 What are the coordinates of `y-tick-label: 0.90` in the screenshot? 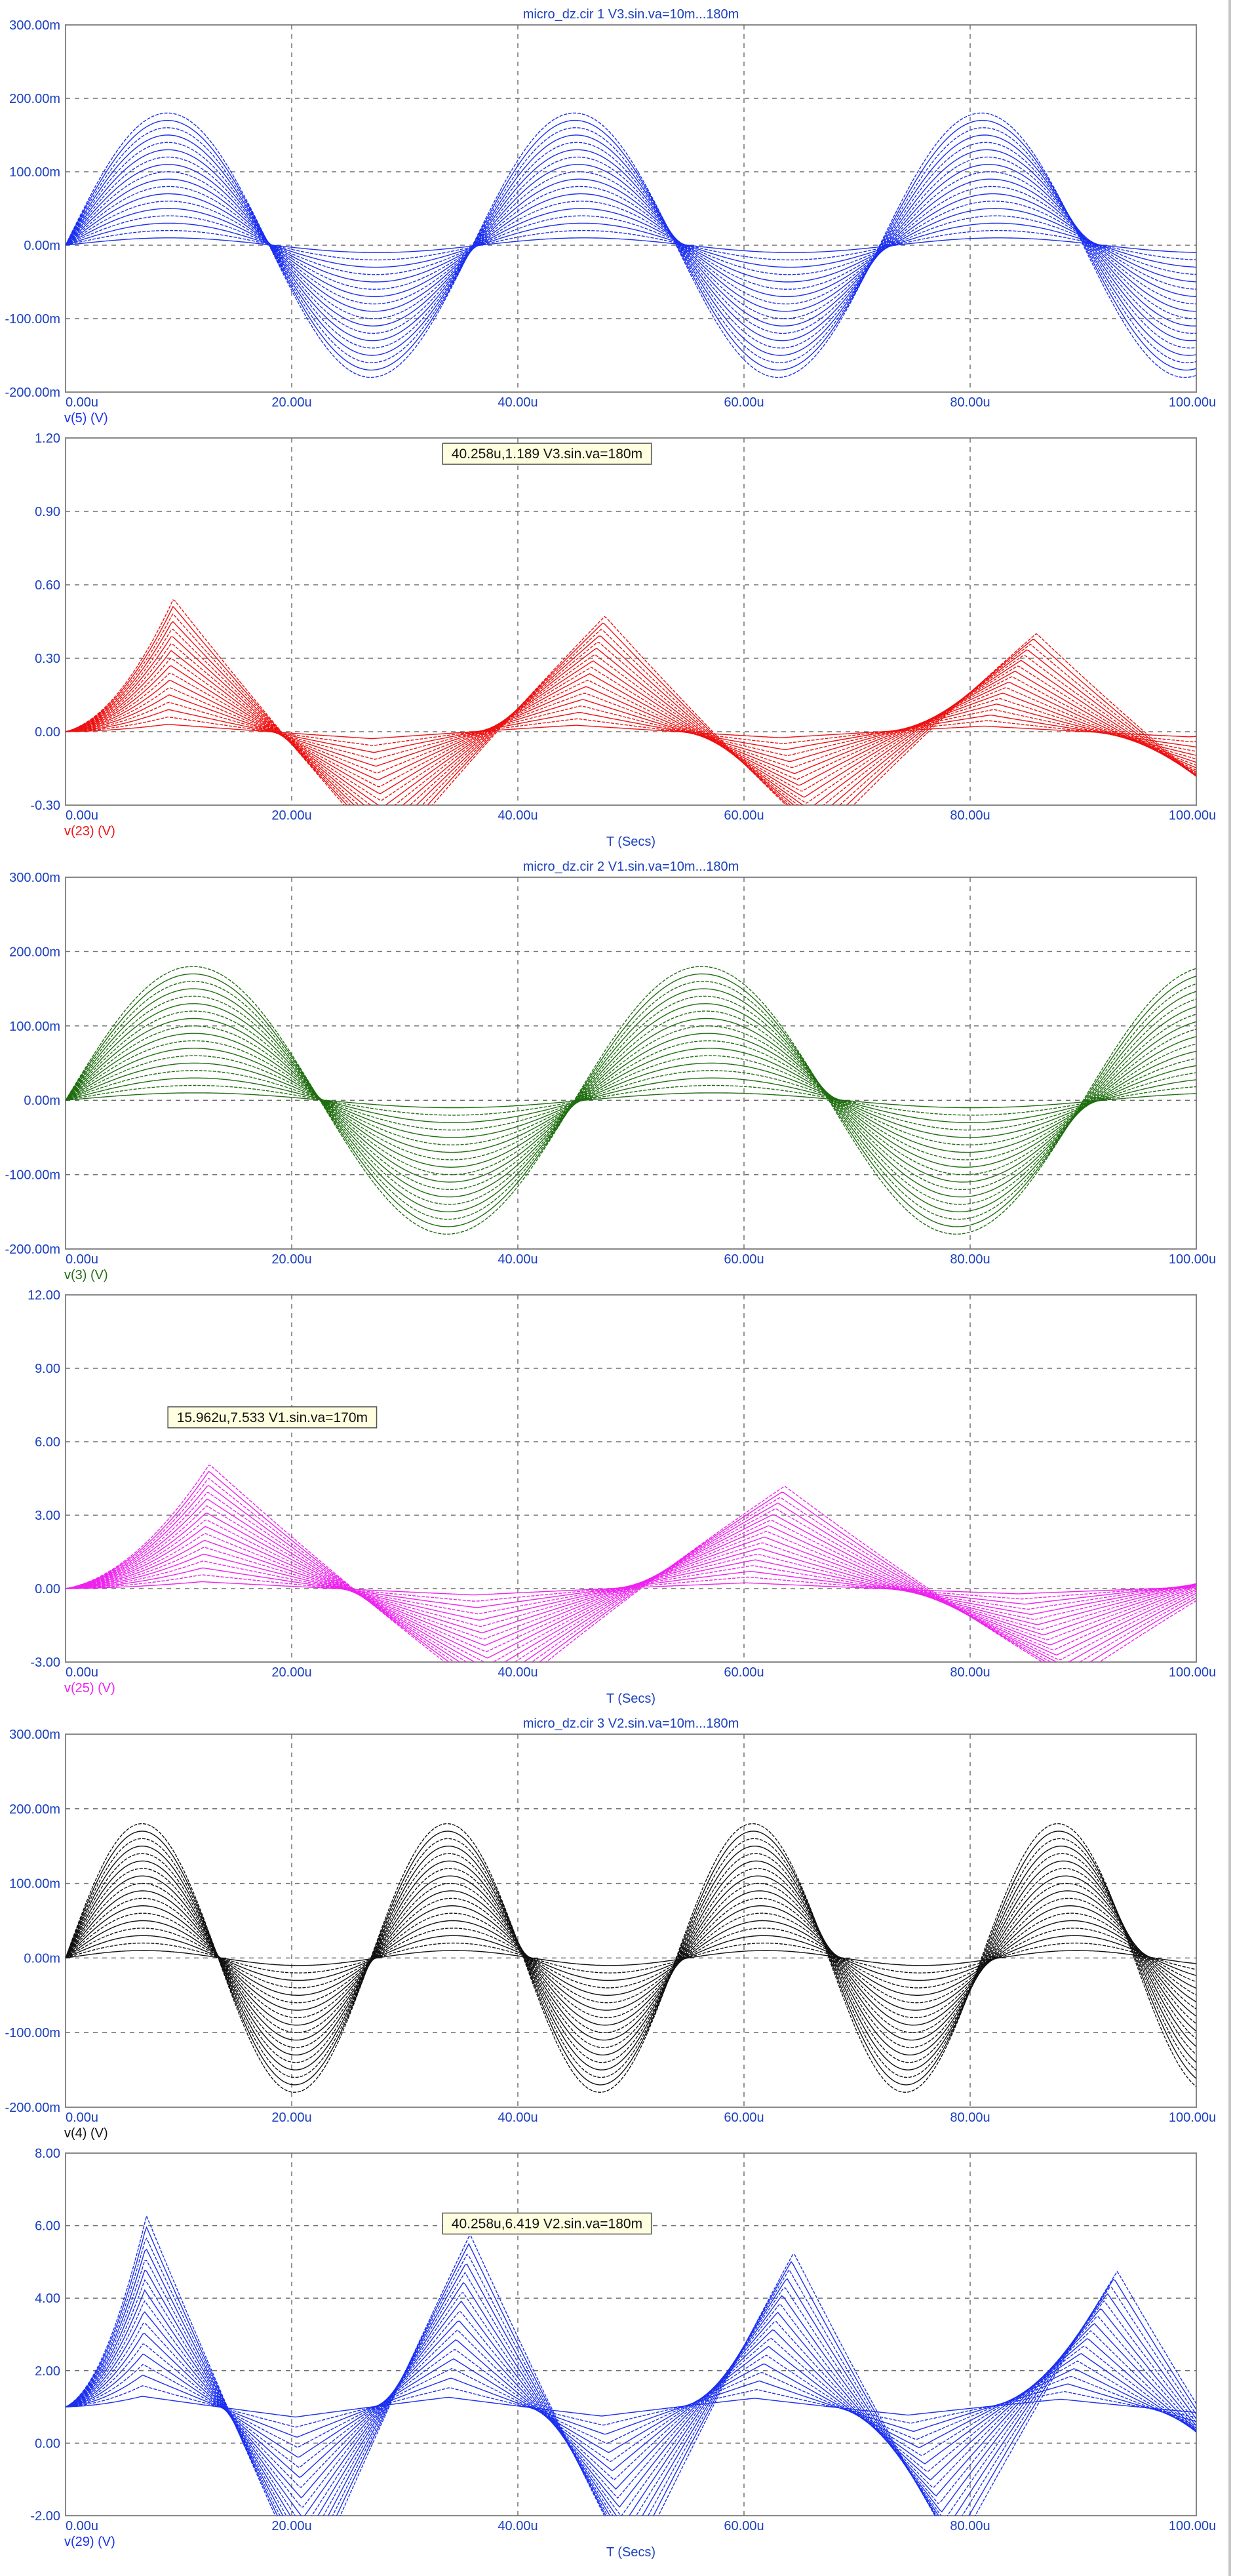 It's located at (47, 512).